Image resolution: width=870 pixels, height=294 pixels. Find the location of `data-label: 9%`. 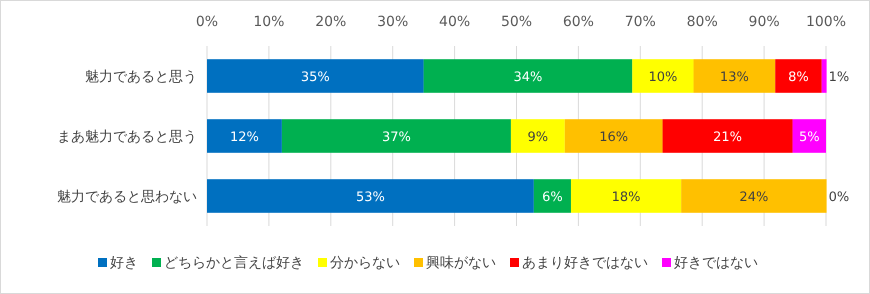

data-label: 9% is located at coordinates (538, 137).